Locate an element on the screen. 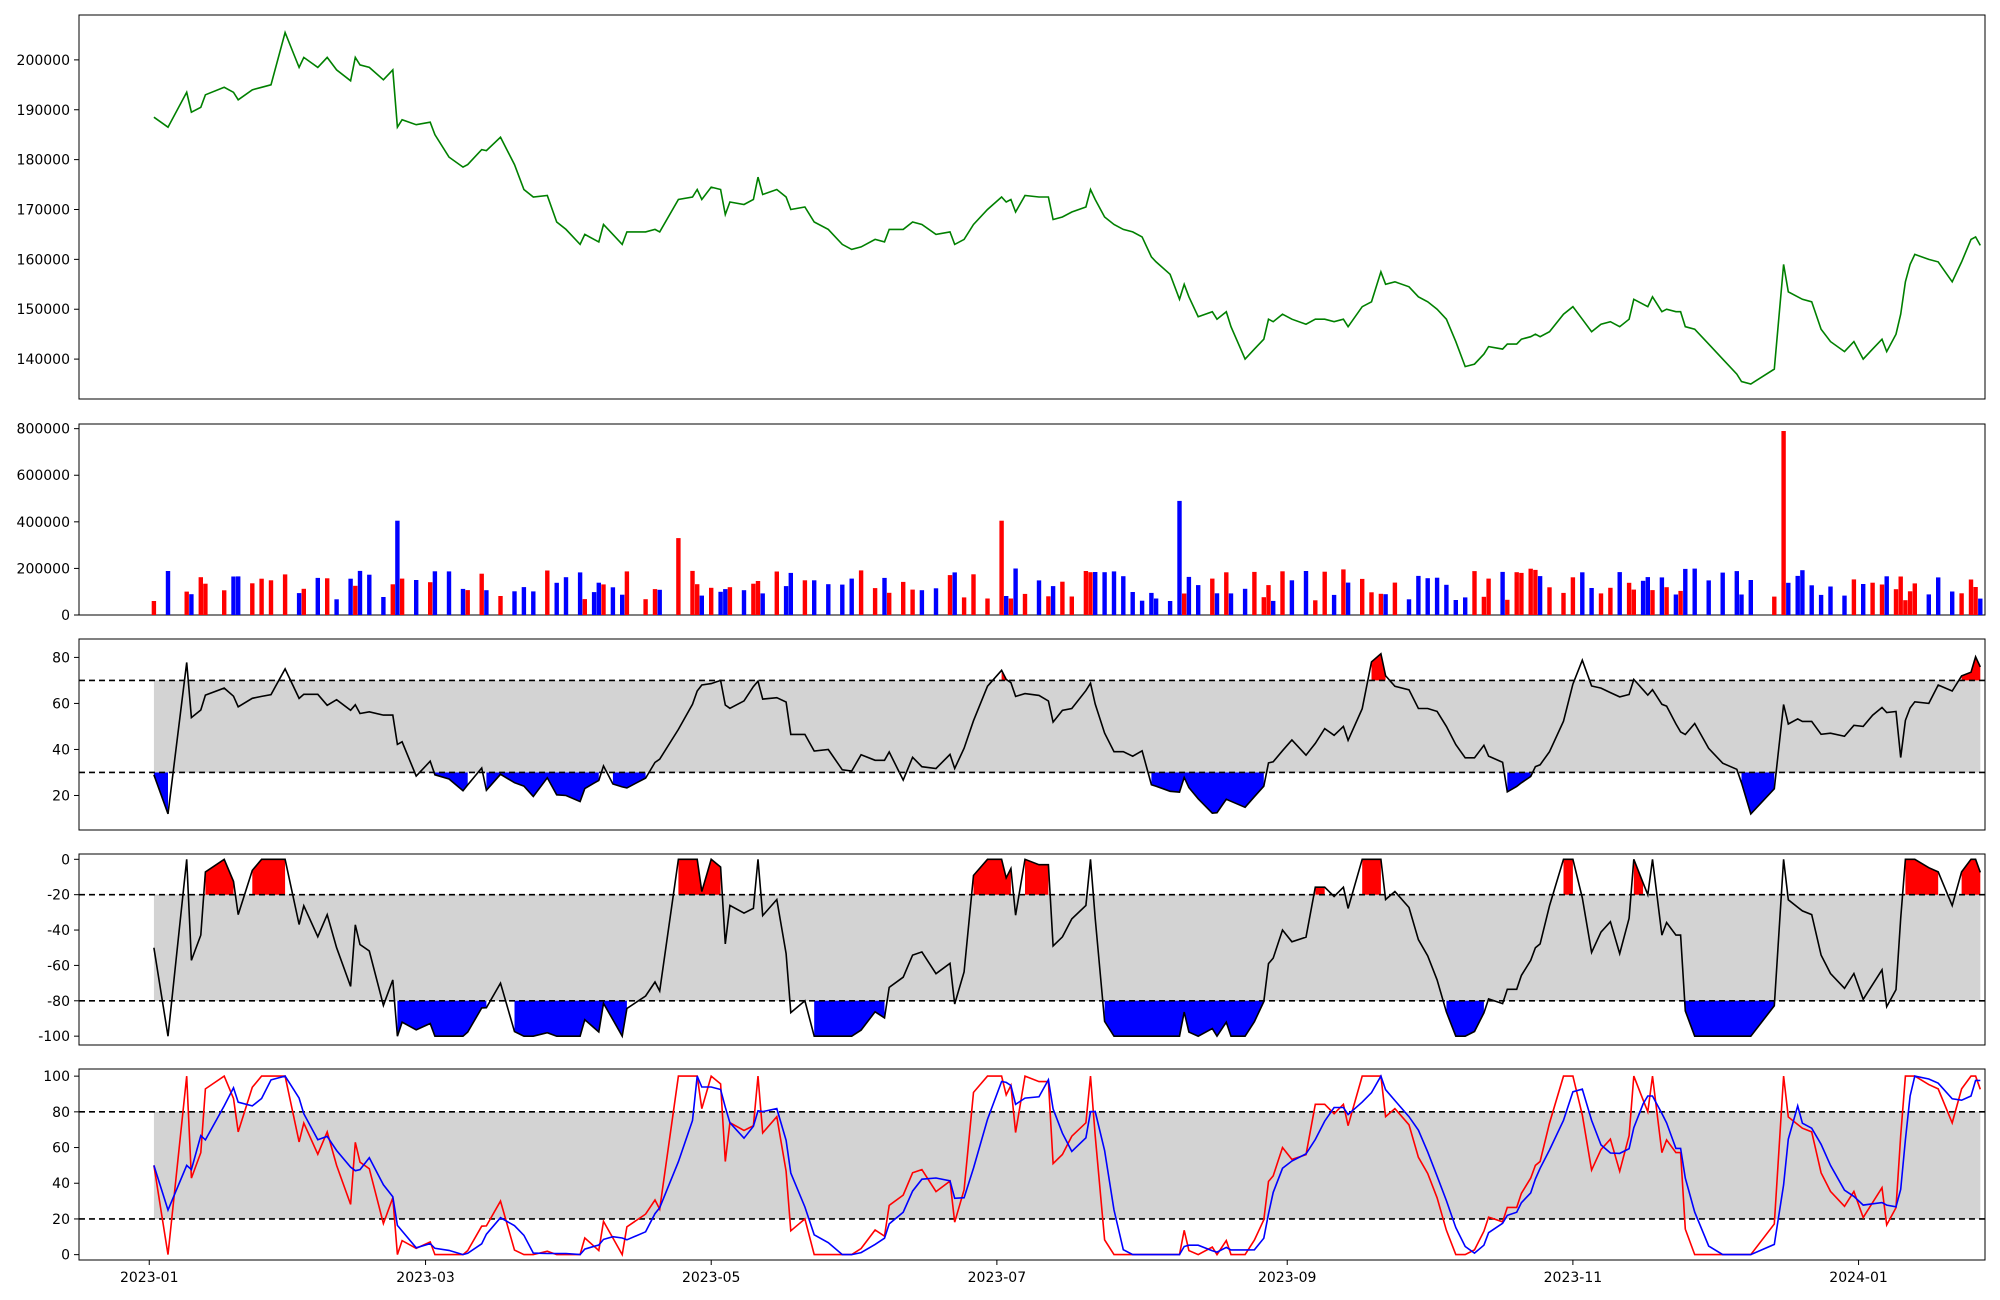 The width and height of the screenshot is (2000, 1300). williams-band is located at coordinates (1067, 947).